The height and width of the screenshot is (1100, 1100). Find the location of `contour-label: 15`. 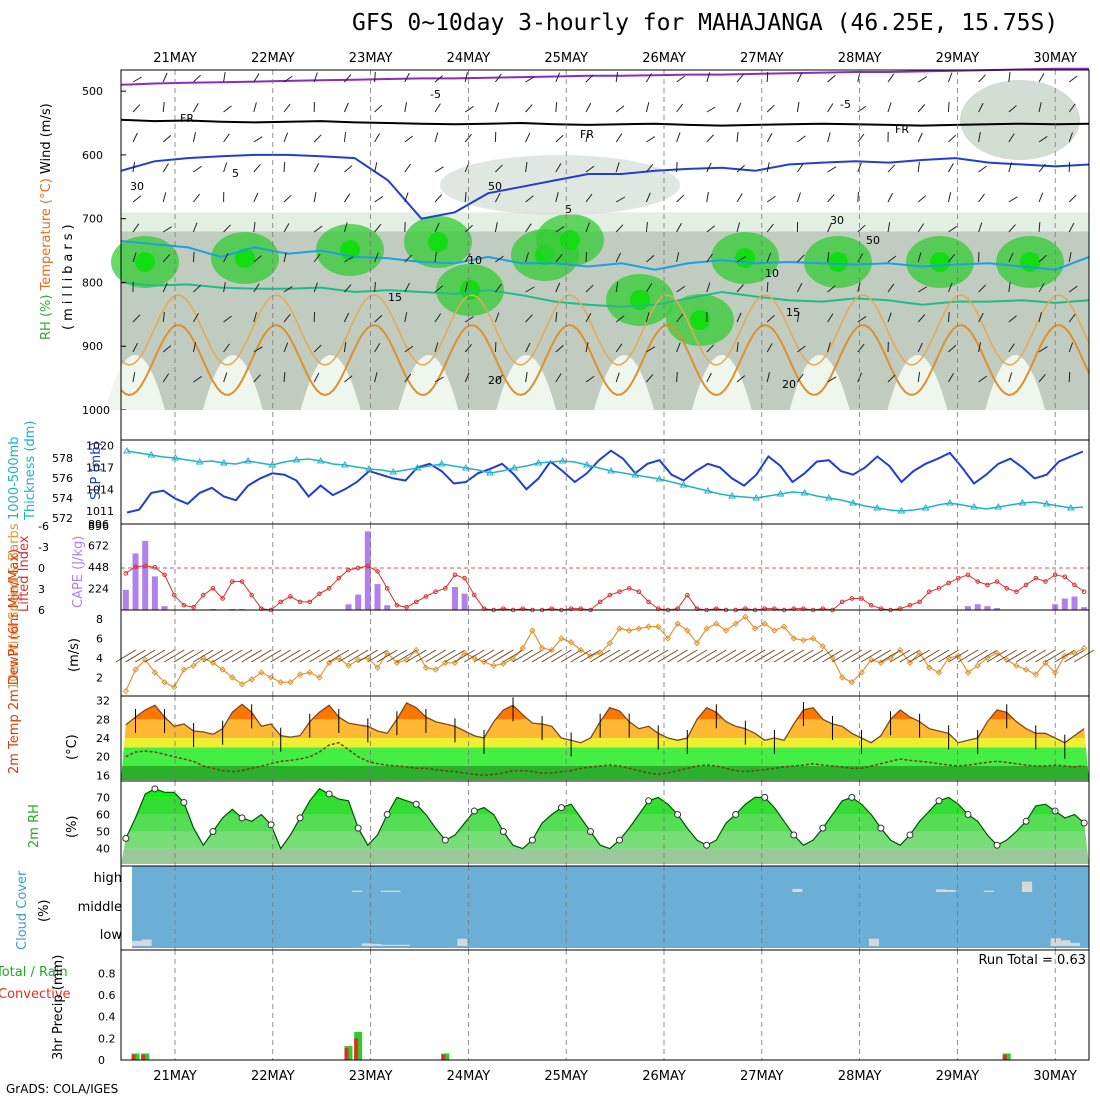

contour-label: 15 is located at coordinates (395, 297).